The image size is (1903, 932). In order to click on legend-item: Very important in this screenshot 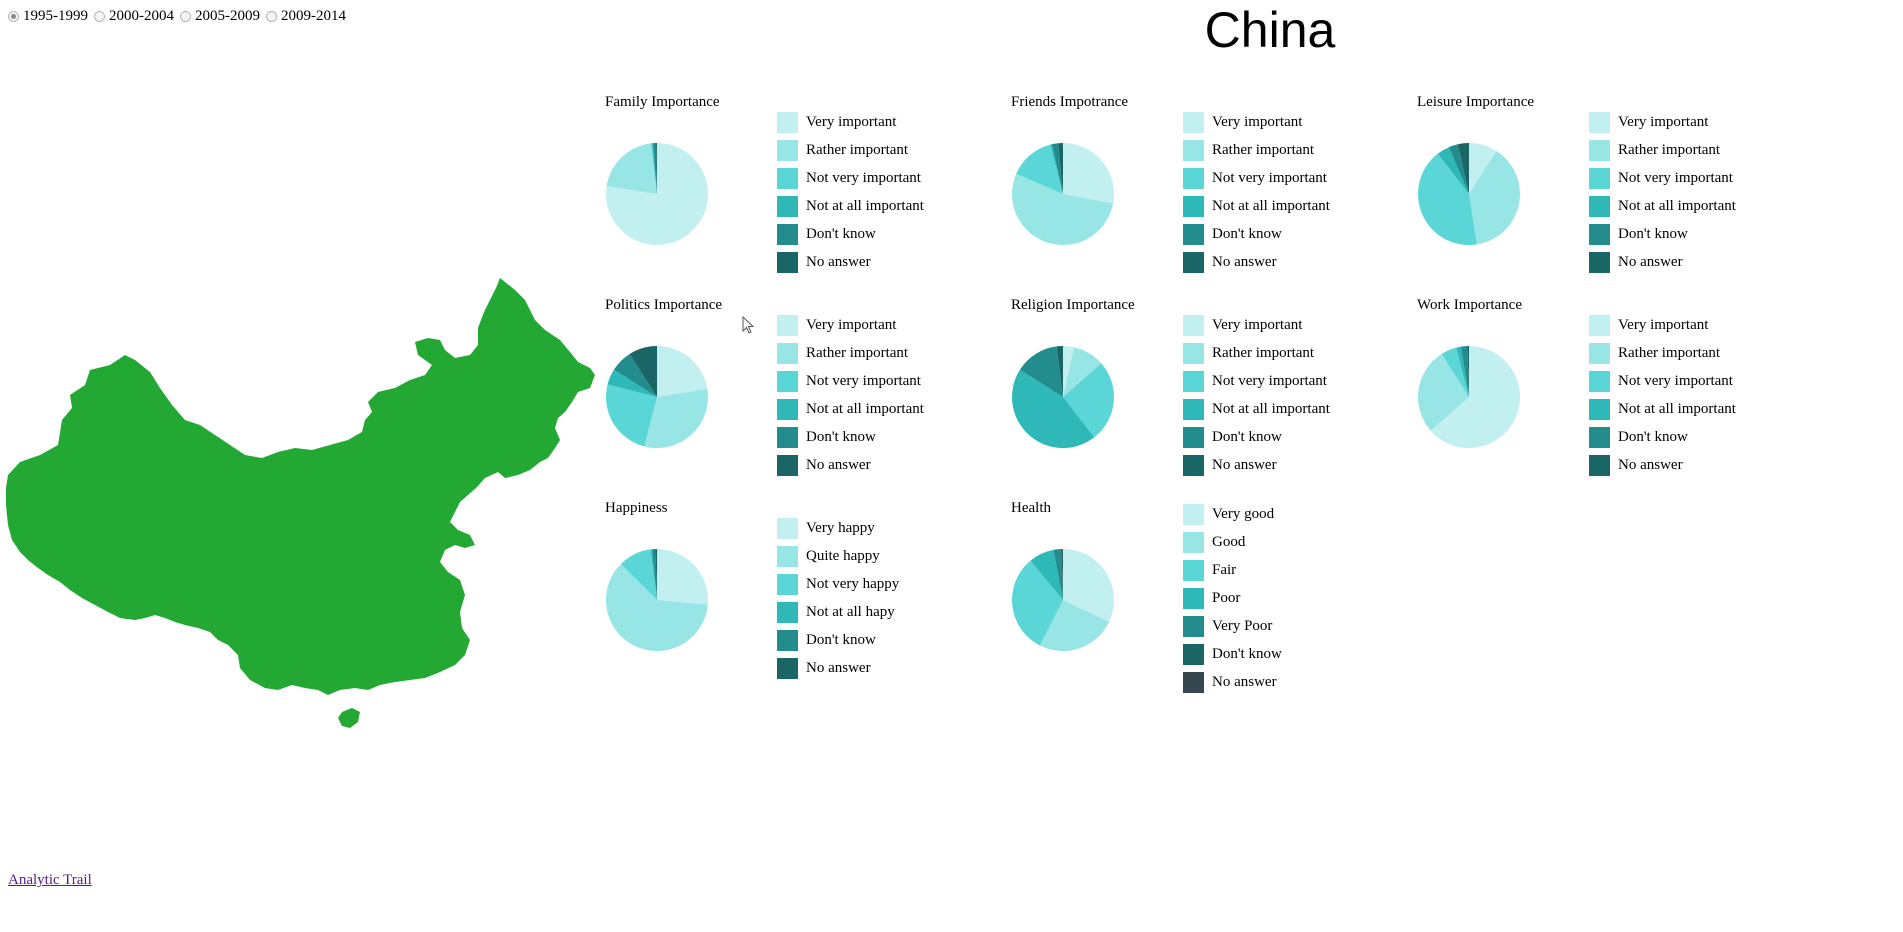, I will do `click(1662, 325)`.